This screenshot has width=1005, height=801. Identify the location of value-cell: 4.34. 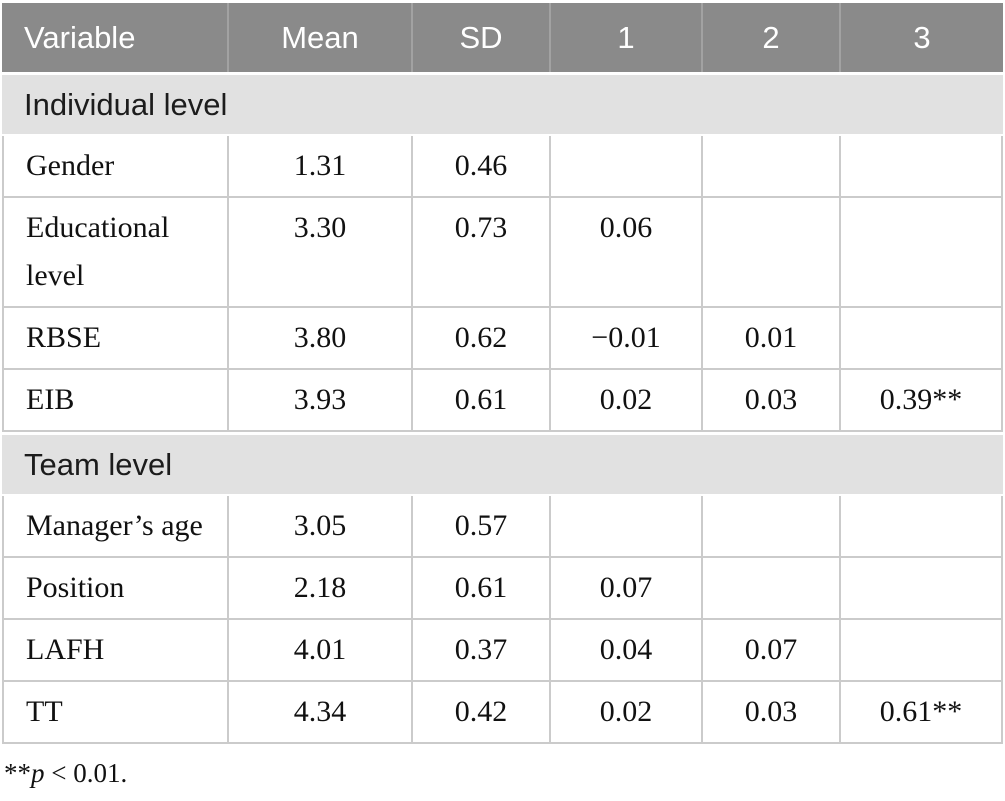
(321, 713).